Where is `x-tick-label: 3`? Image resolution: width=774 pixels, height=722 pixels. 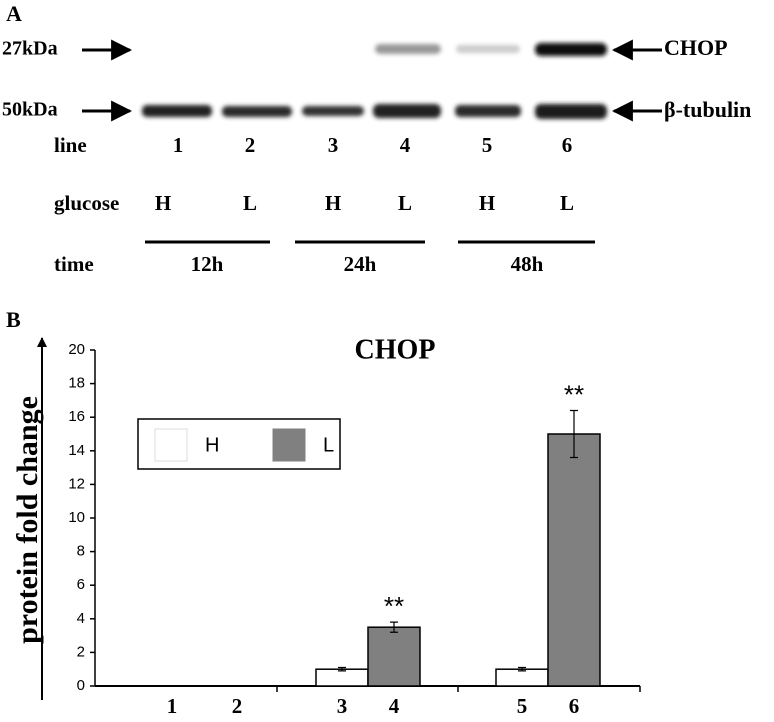
x-tick-label: 3 is located at coordinates (342, 706).